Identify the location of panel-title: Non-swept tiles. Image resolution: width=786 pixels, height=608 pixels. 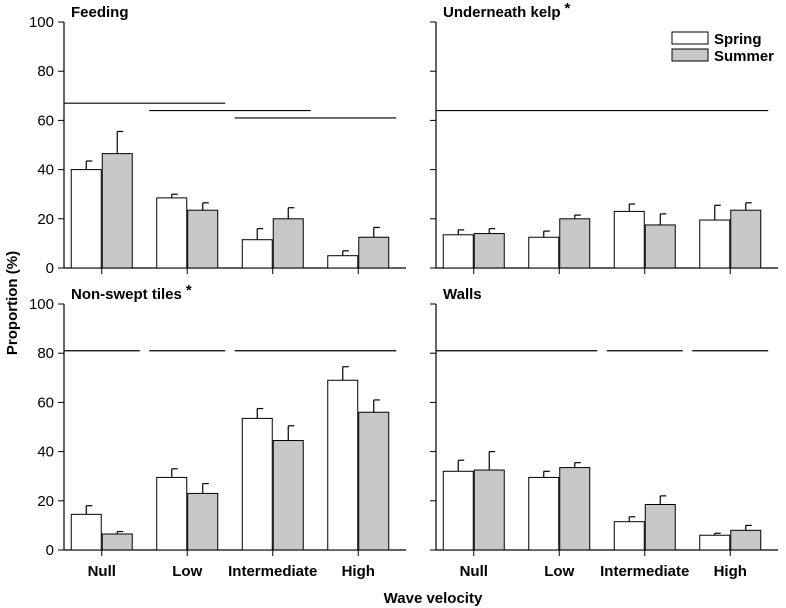
(126, 294).